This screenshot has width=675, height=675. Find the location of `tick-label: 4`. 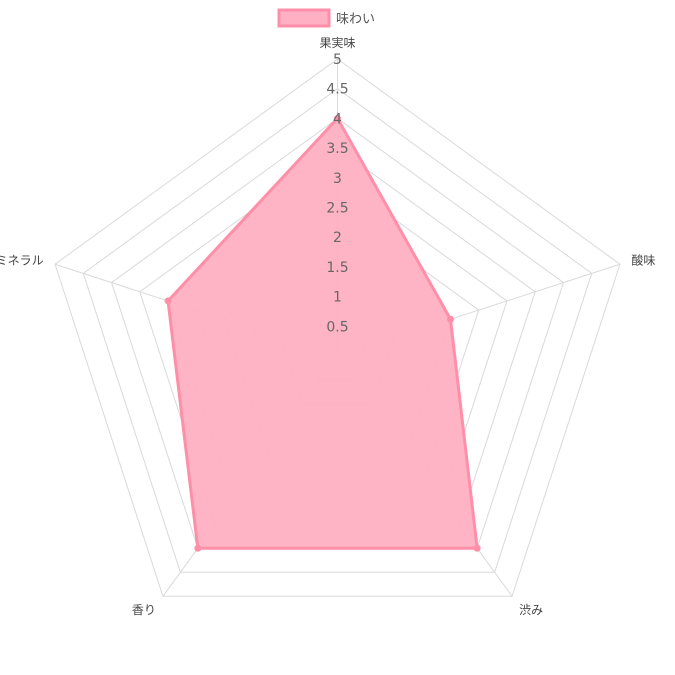

tick-label: 4 is located at coordinates (337, 119).